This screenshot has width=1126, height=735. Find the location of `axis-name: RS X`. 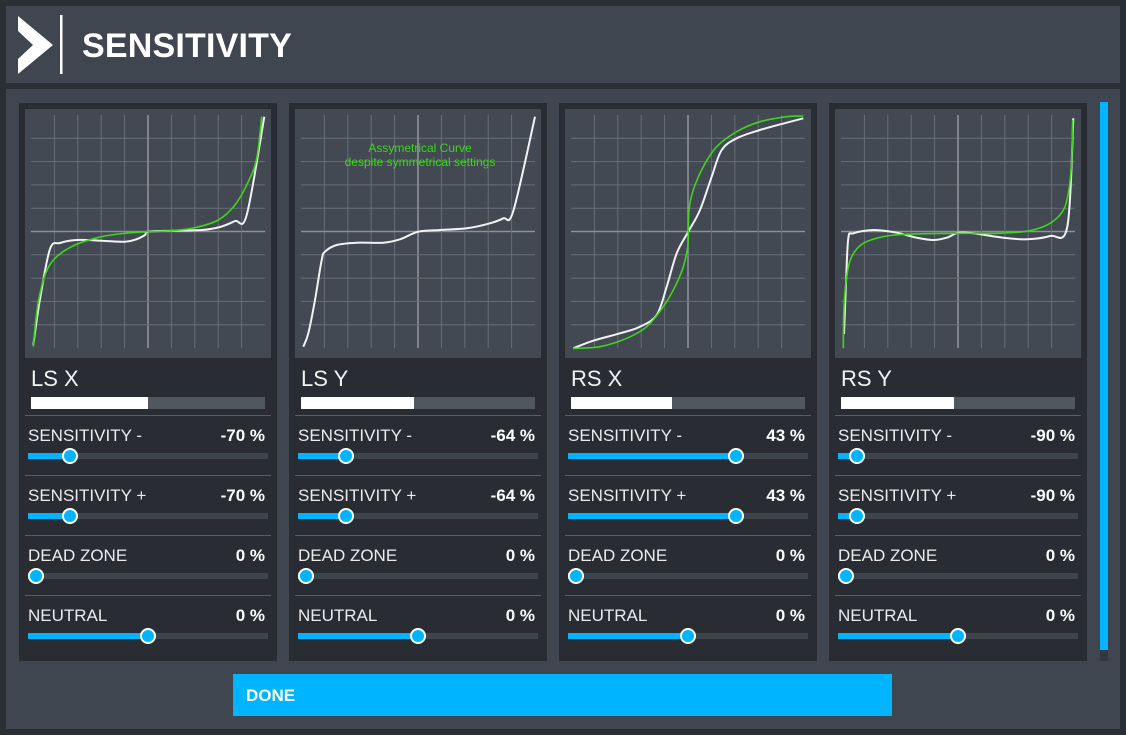

axis-name: RS X is located at coordinates (597, 378).